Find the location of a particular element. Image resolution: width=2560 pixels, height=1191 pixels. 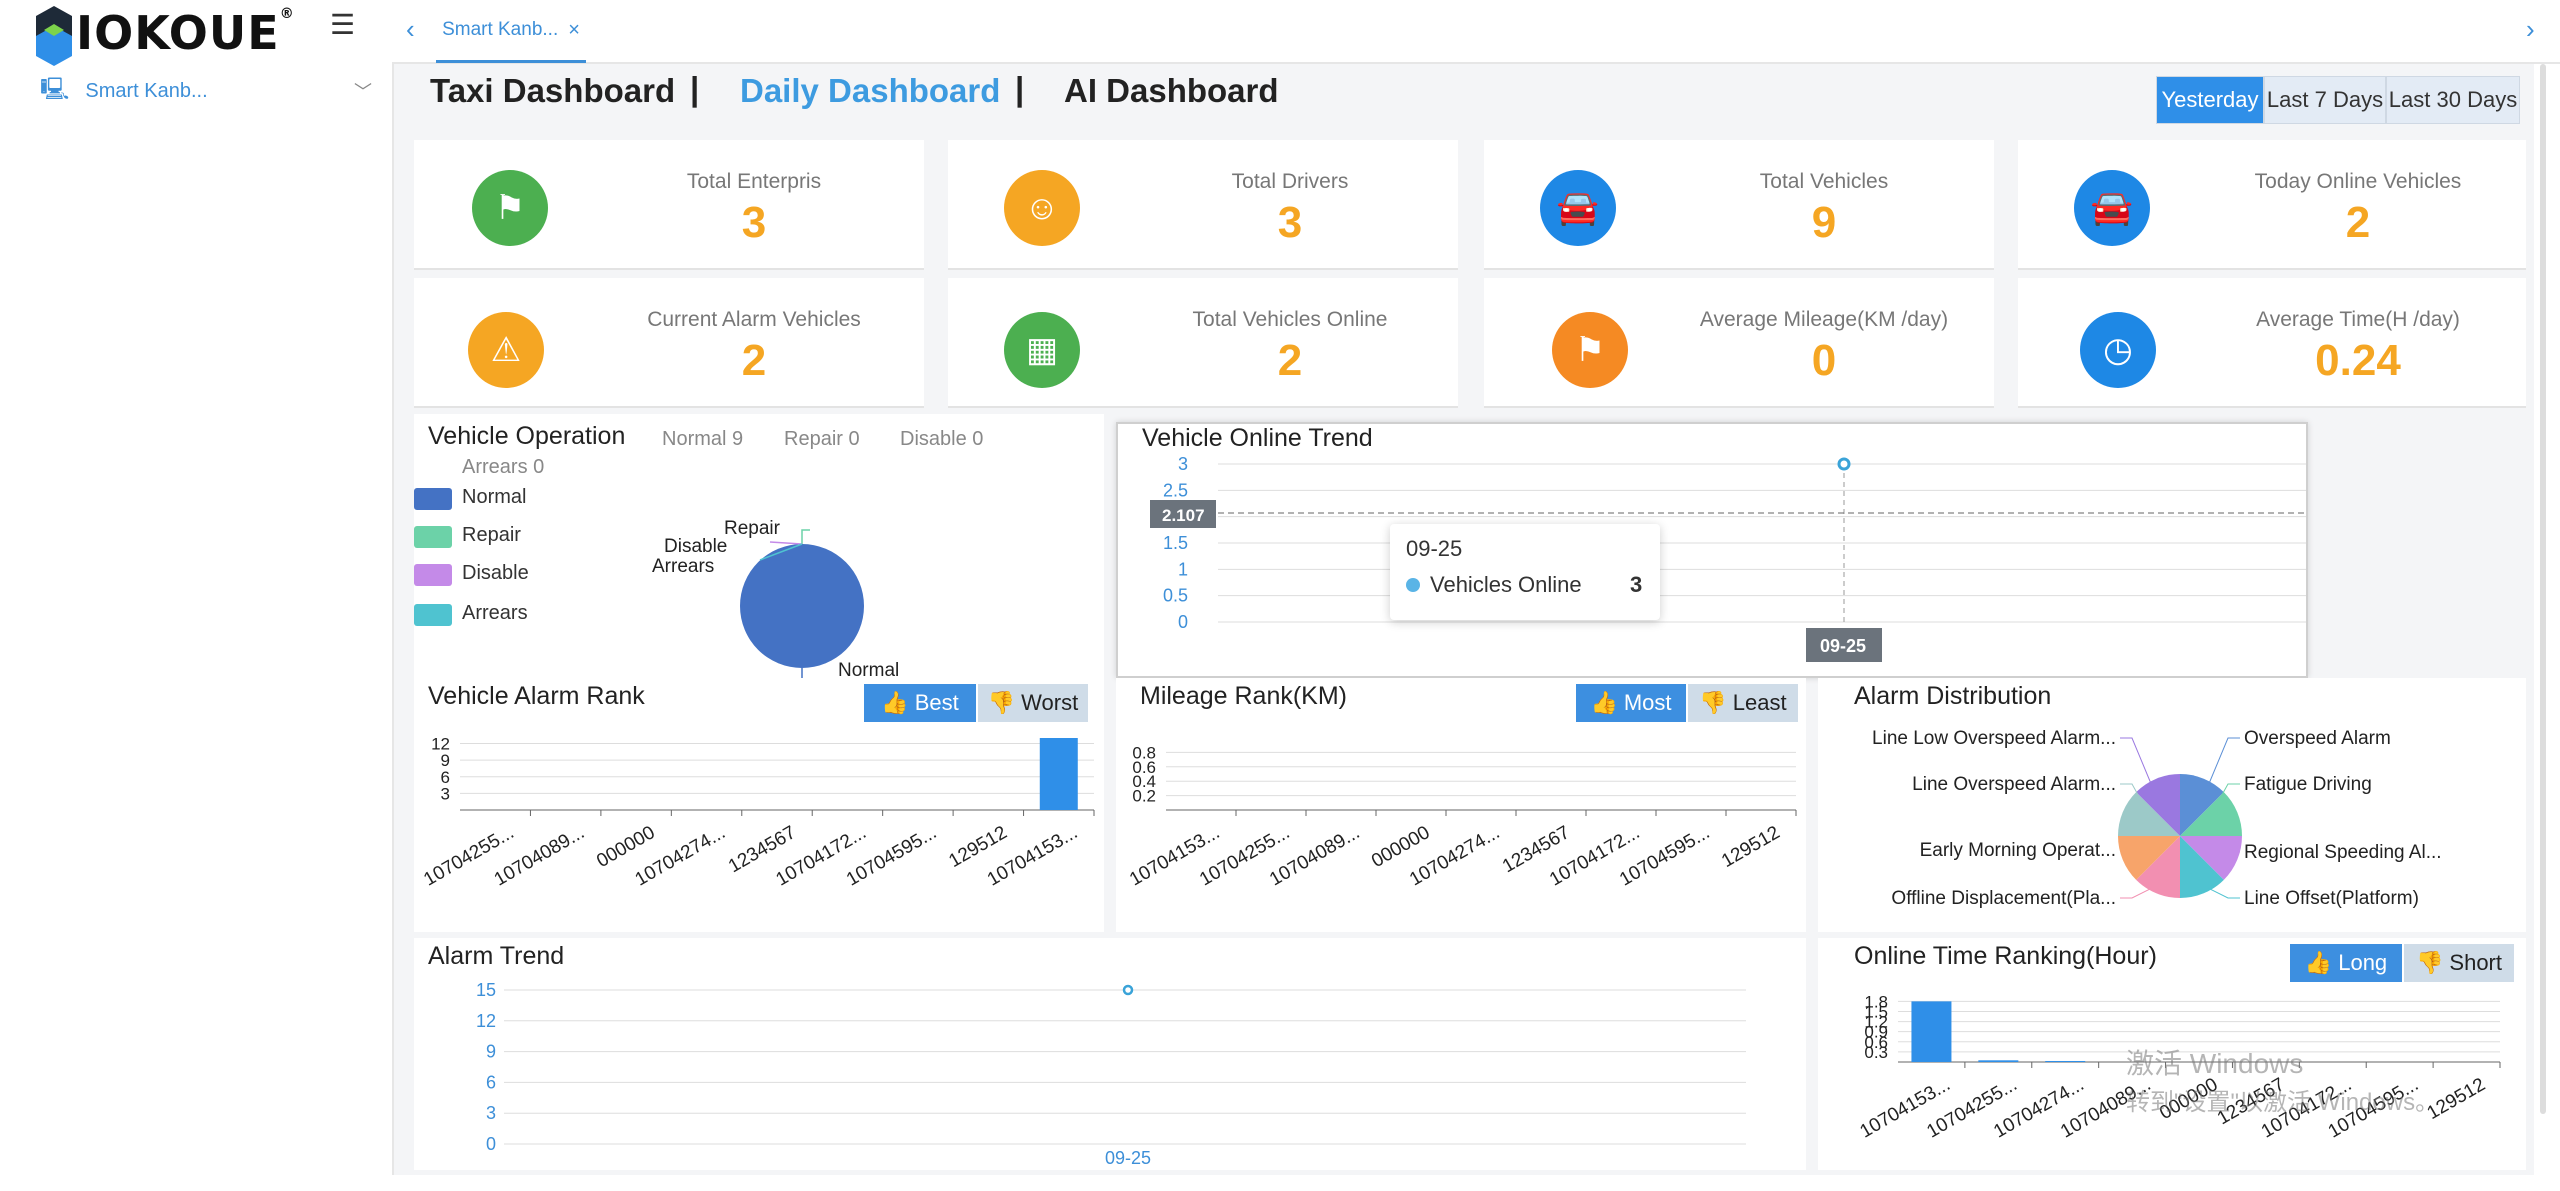

pie-slice-normal is located at coordinates (802, 606).